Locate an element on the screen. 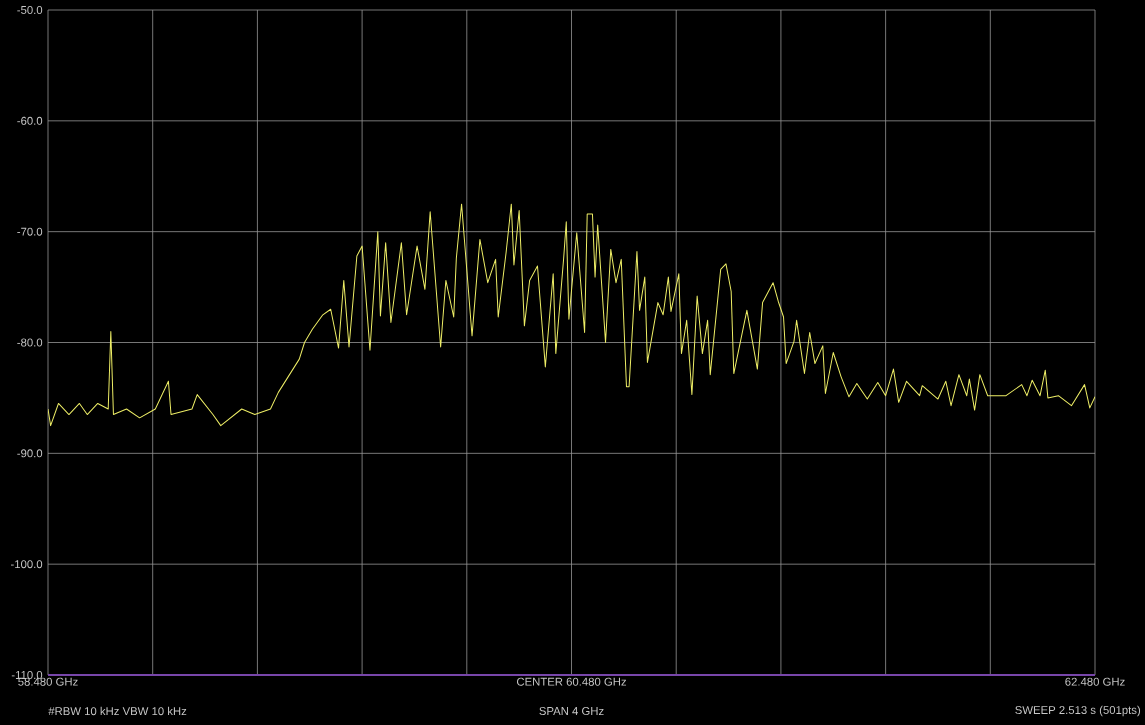 The height and width of the screenshot is (725, 1145). y-tick-label: -90.0 is located at coordinates (30, 453).